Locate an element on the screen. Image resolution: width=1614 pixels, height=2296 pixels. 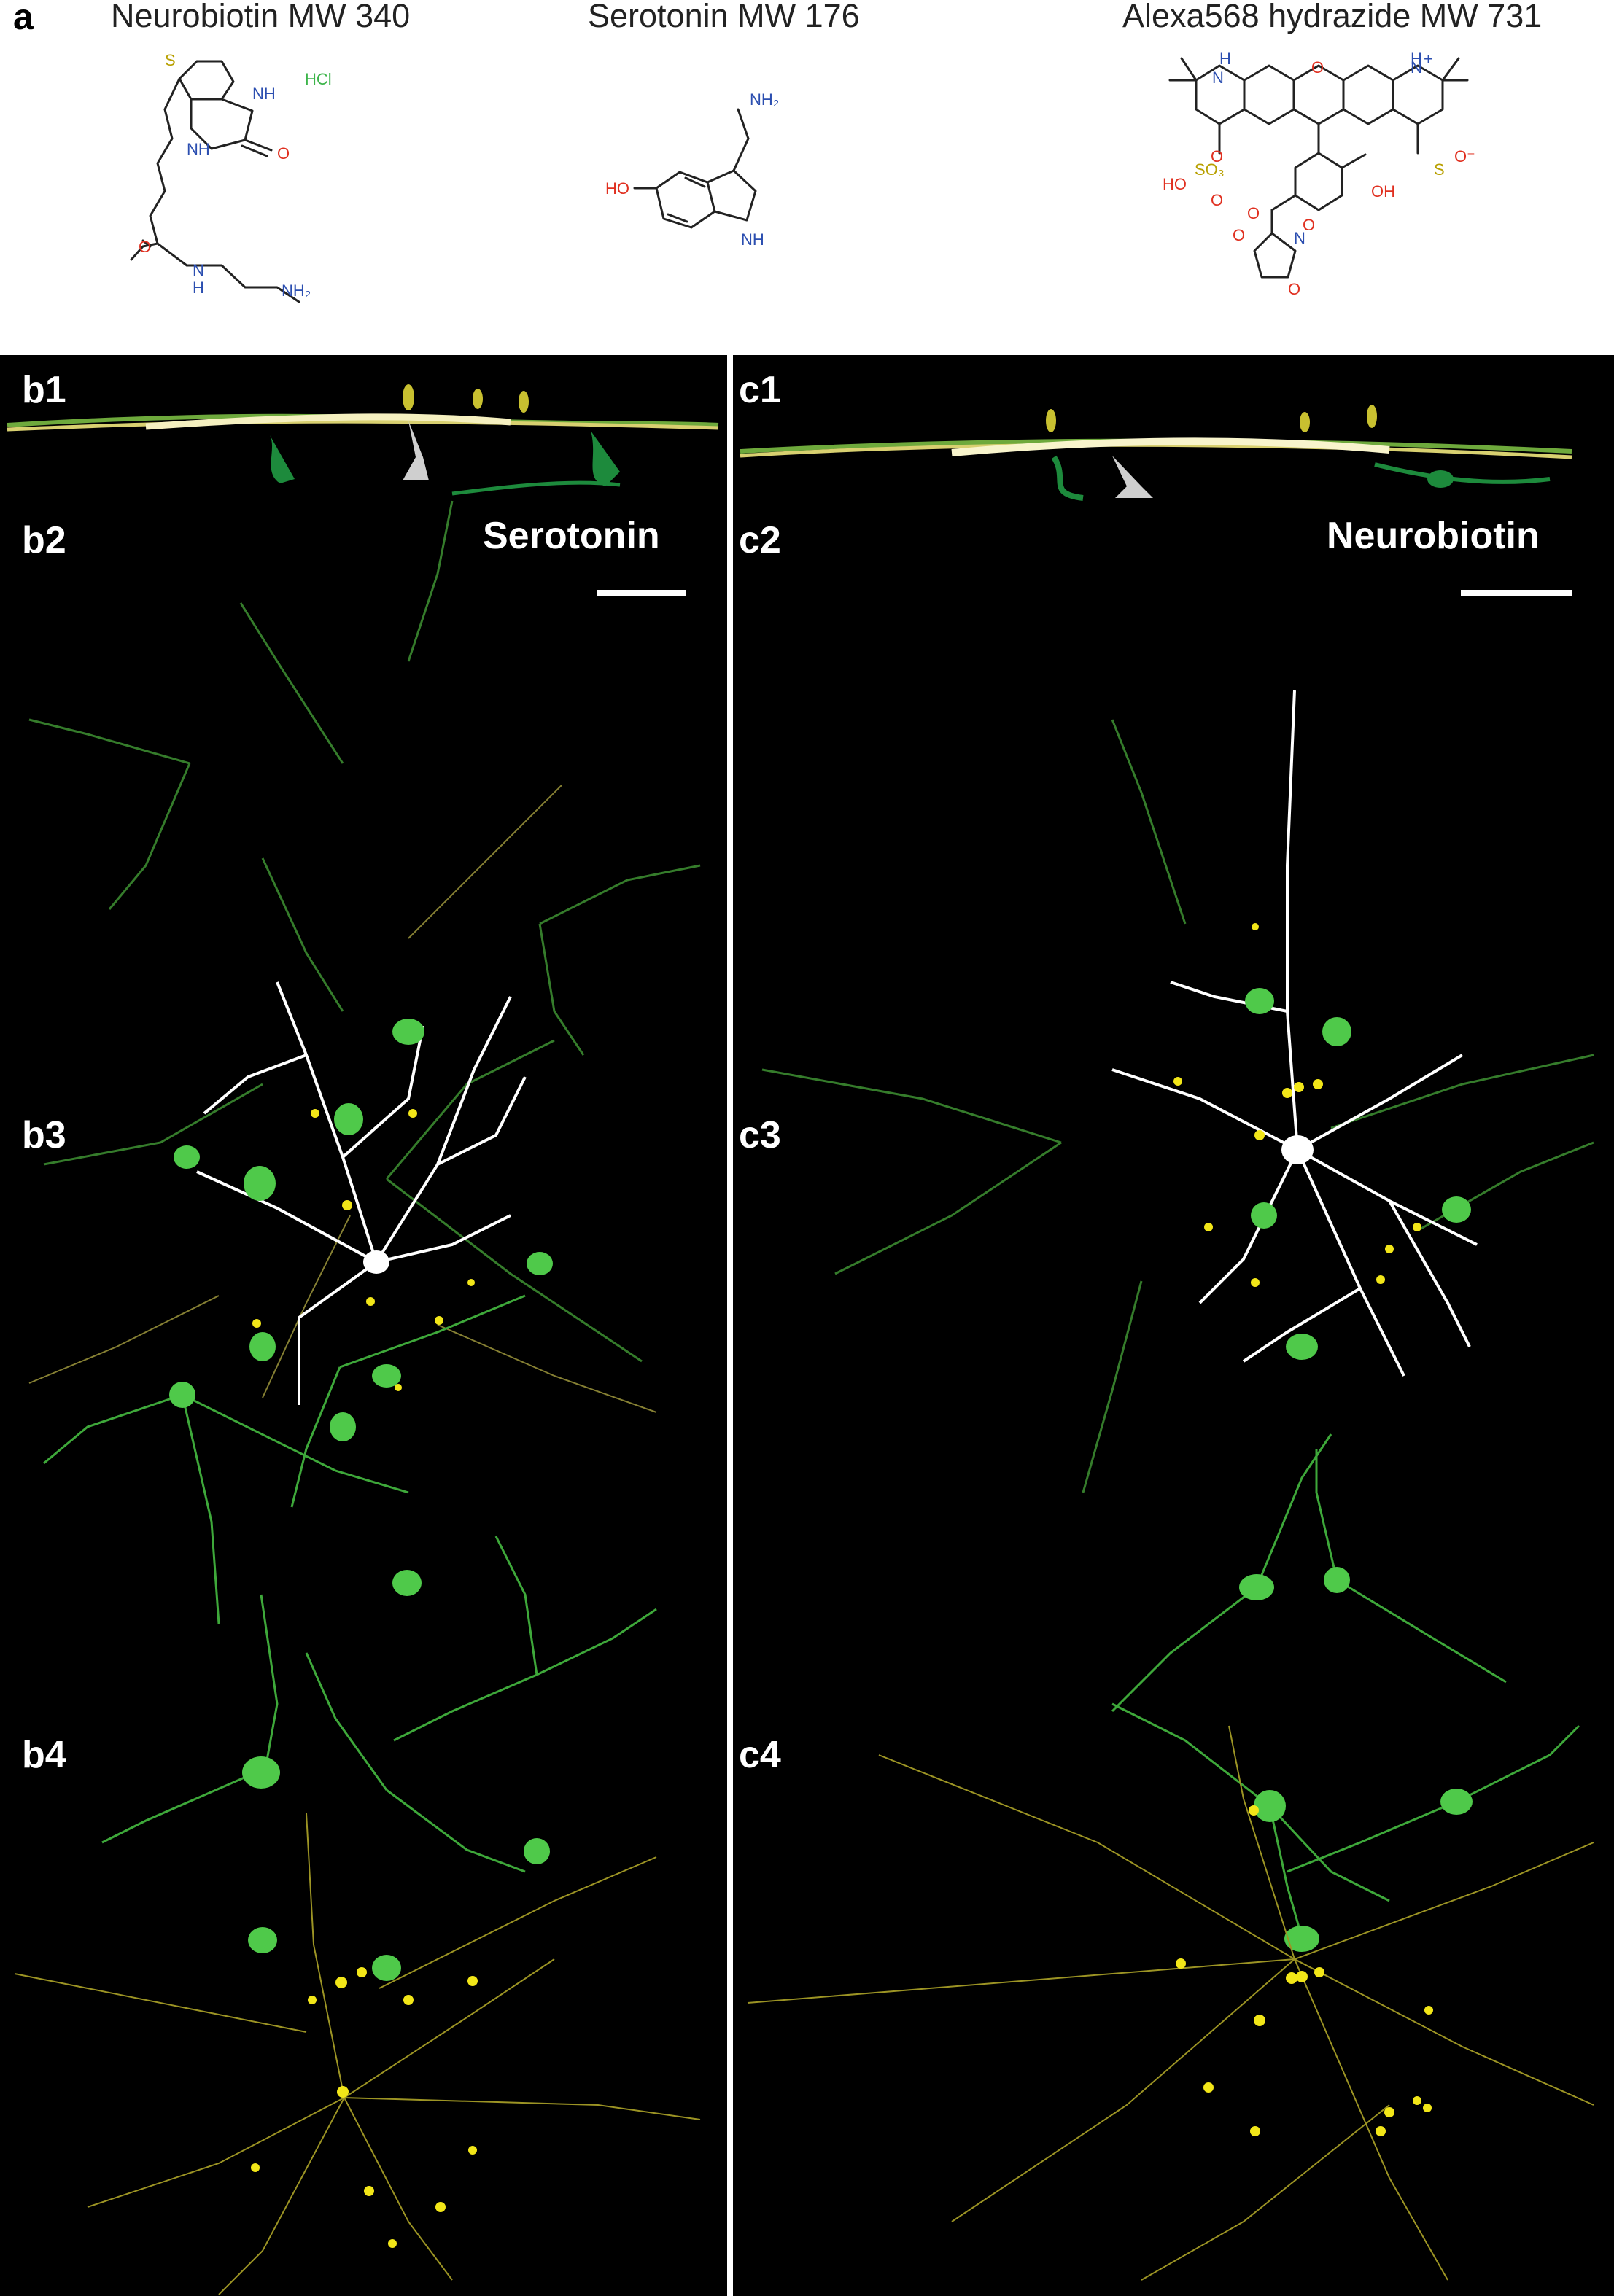
alexa-xanthene-o-atom: O is located at coordinates (1317, 67).